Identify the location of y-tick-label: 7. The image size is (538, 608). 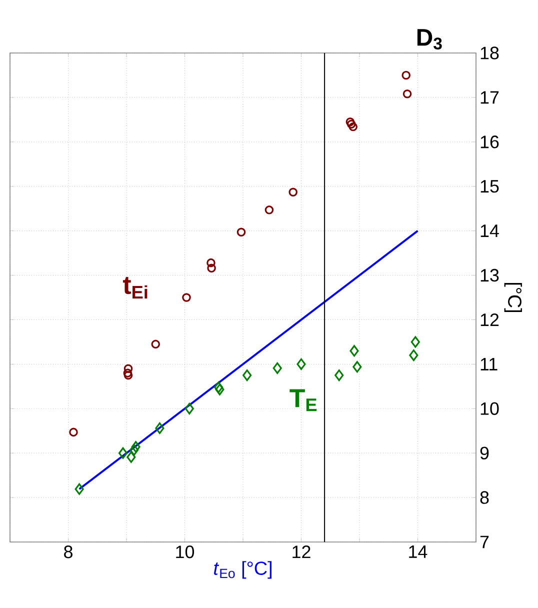
(484, 542).